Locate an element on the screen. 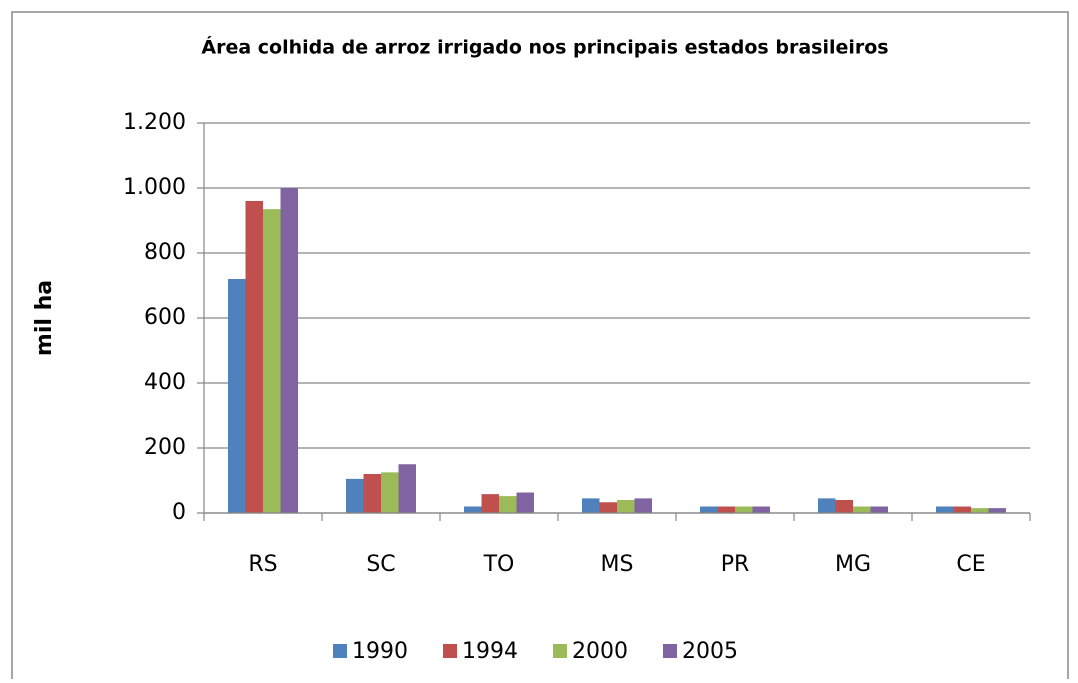 Image resolution: width=1078 pixels, height=683 pixels. legend-label: 2005 is located at coordinates (710, 651).